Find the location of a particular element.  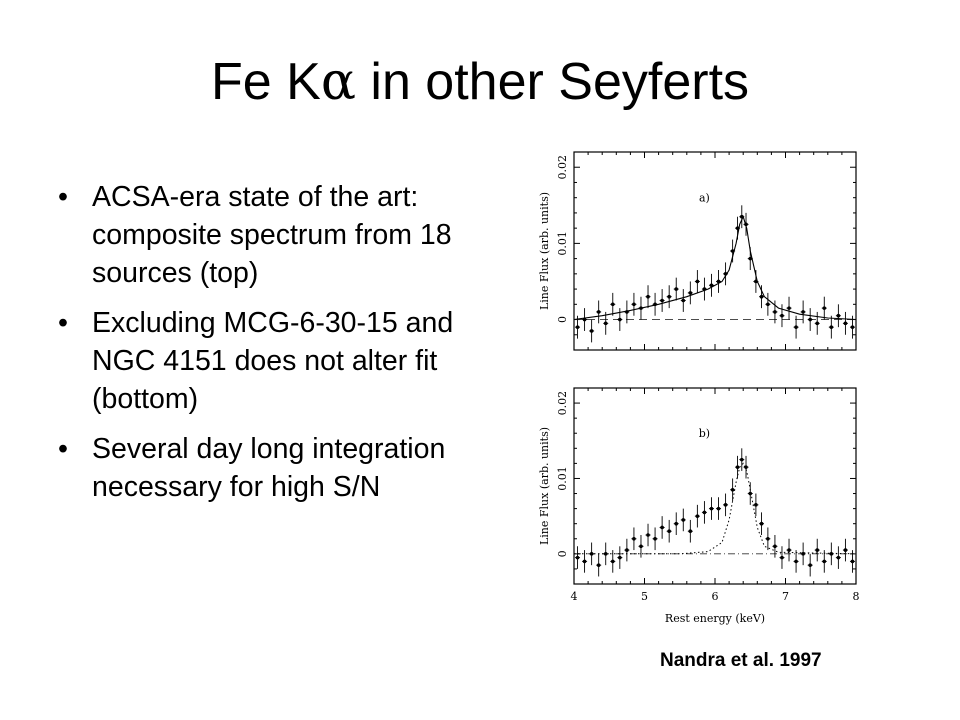

x-tick-label: 6 is located at coordinates (715, 596).